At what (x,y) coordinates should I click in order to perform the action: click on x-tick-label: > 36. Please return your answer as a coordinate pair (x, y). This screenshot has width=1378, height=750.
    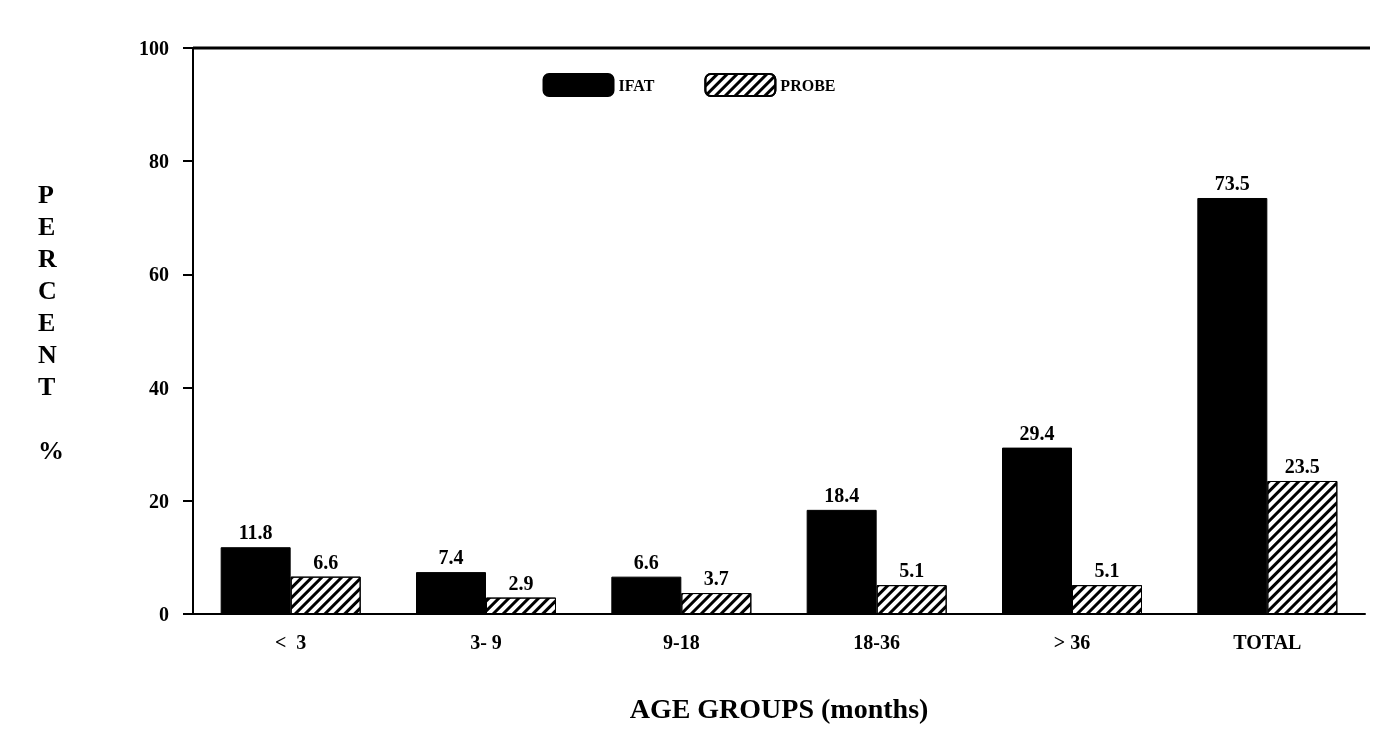
    Looking at the image, I should click on (1072, 642).